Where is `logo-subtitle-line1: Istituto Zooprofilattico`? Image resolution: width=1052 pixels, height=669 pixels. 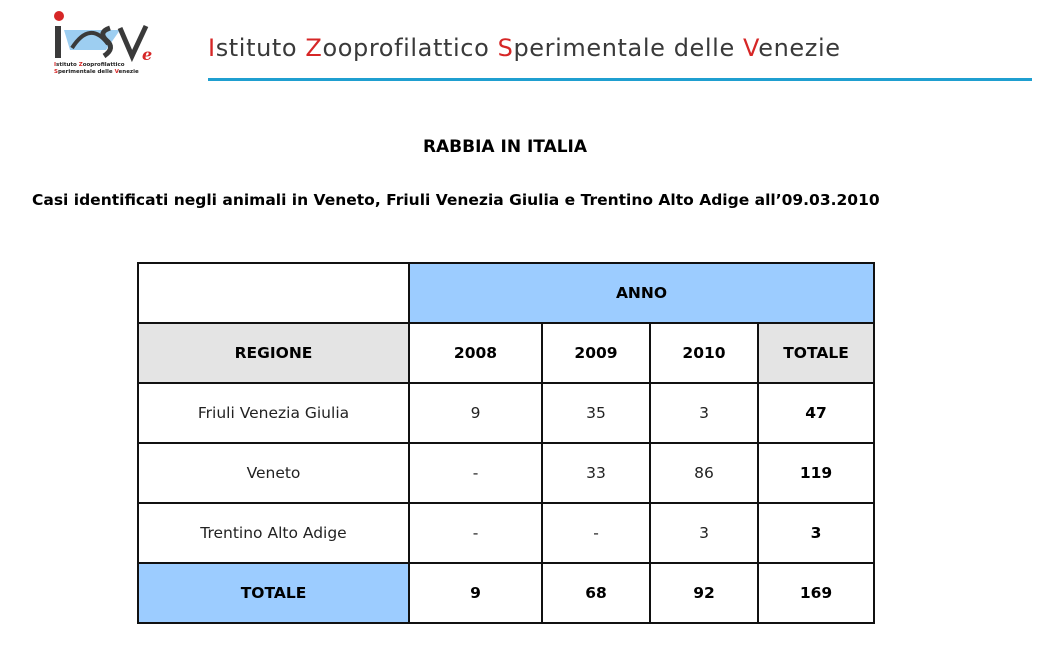
logo-subtitle-line1: Istituto Zooprofilattico is located at coordinates (109, 65).